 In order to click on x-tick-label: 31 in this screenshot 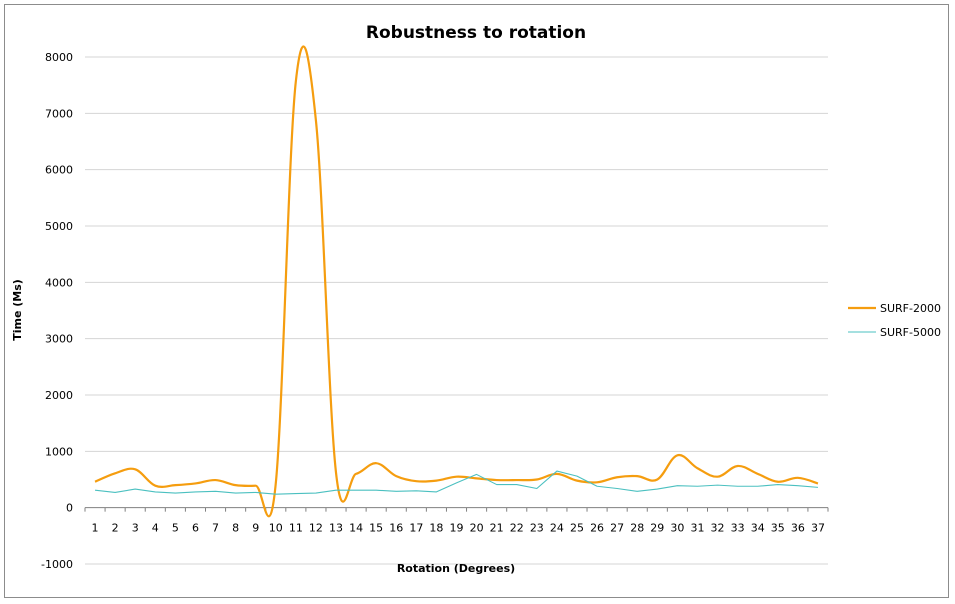, I will do `click(697, 528)`.